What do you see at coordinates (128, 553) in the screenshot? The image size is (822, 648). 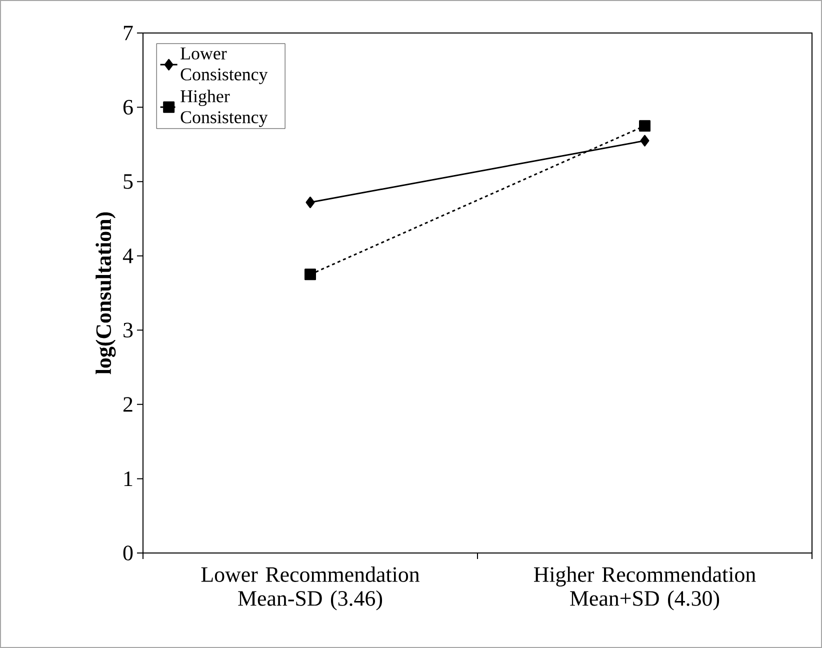 I see `y-tick-label: 0` at bounding box center [128, 553].